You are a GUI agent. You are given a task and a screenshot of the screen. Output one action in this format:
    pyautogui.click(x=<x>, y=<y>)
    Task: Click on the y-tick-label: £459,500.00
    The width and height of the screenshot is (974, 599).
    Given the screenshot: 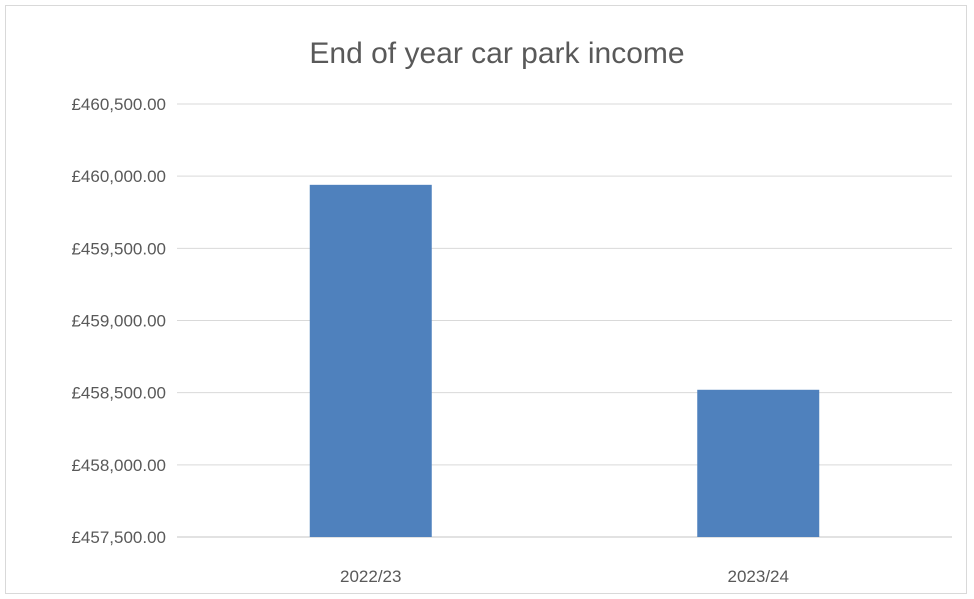 What is the action you would take?
    pyautogui.click(x=118, y=248)
    